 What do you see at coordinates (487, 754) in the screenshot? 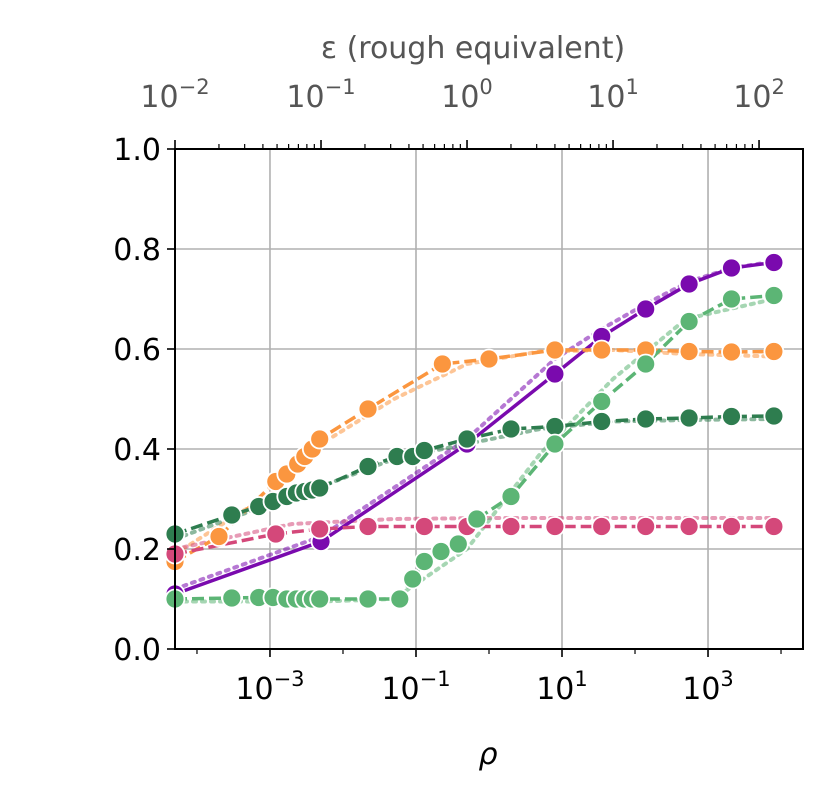
I see `x-axis-title: ρ` at bounding box center [487, 754].